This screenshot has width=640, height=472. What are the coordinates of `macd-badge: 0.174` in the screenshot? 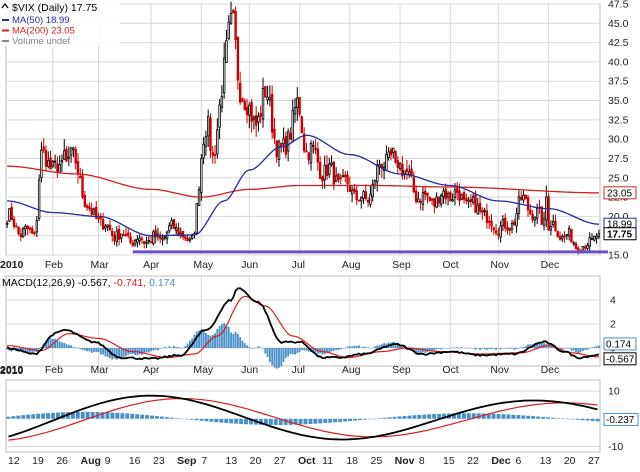 It's located at (620, 344).